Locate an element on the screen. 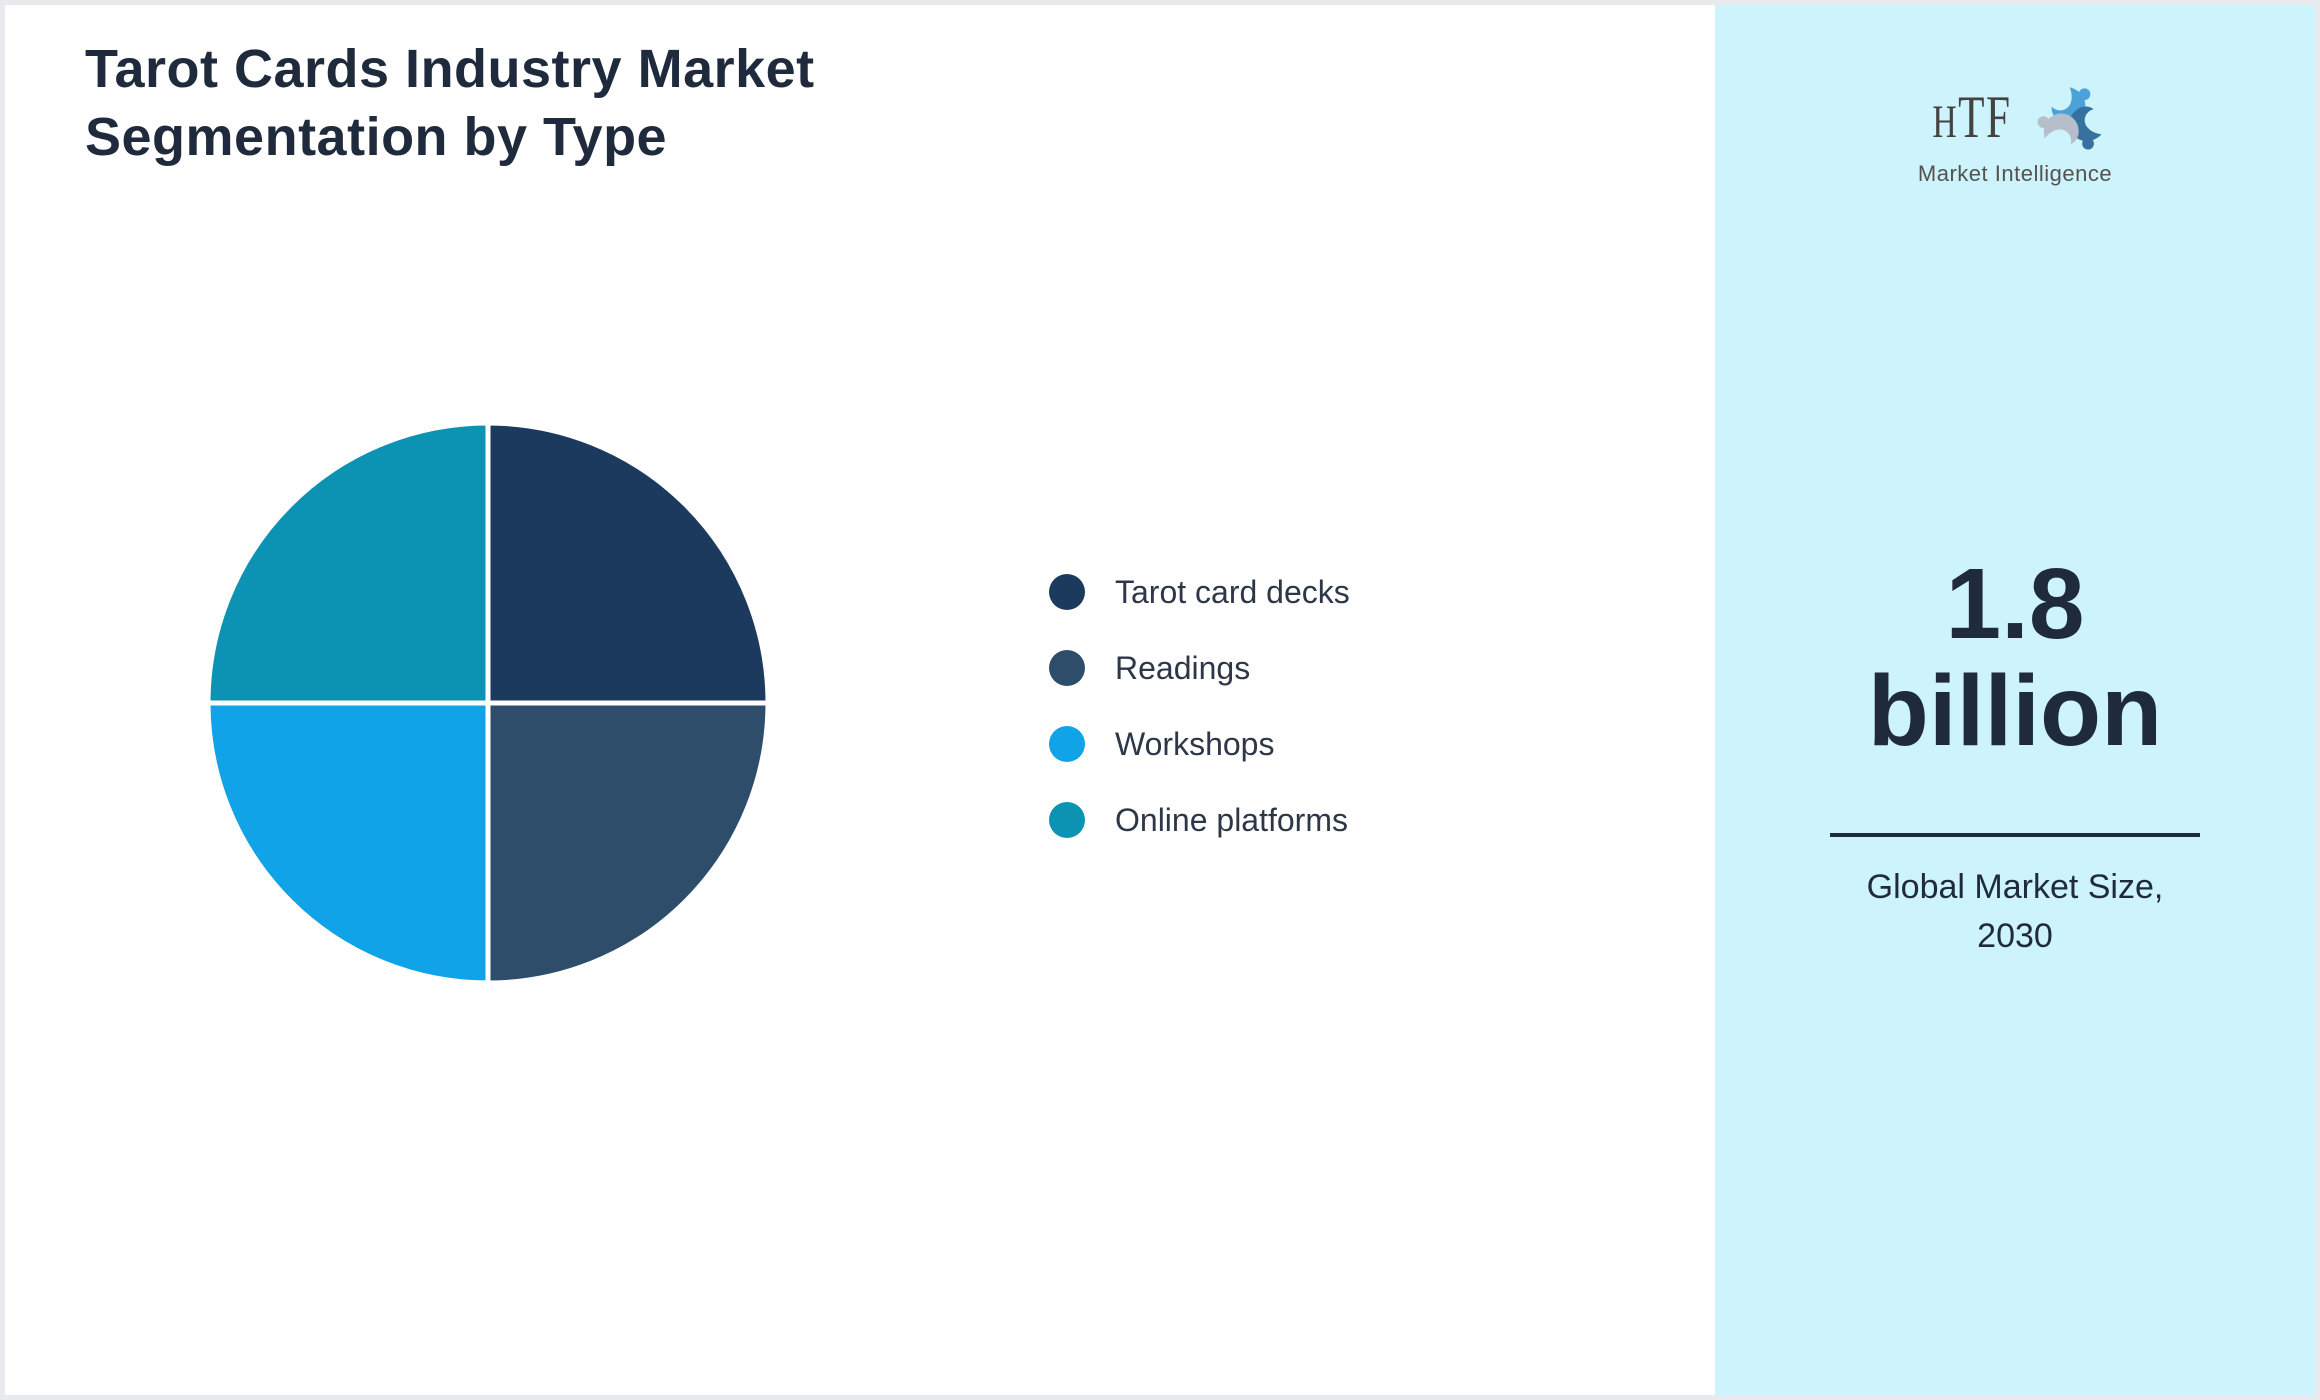 Image resolution: width=2320 pixels, height=1400 pixels. market-size-value: 1.8 billion is located at coordinates (2015, 657).